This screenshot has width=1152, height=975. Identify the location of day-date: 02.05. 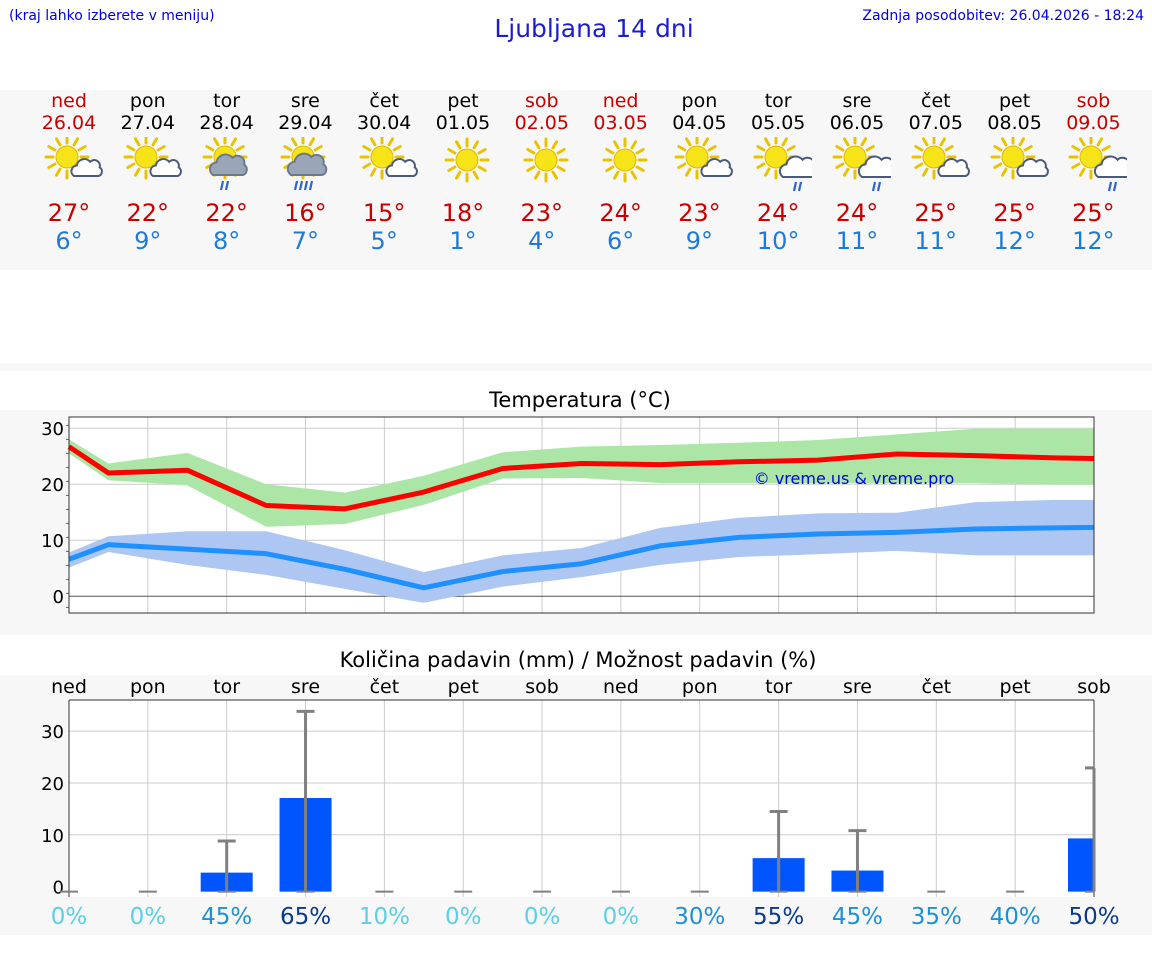
(541, 123).